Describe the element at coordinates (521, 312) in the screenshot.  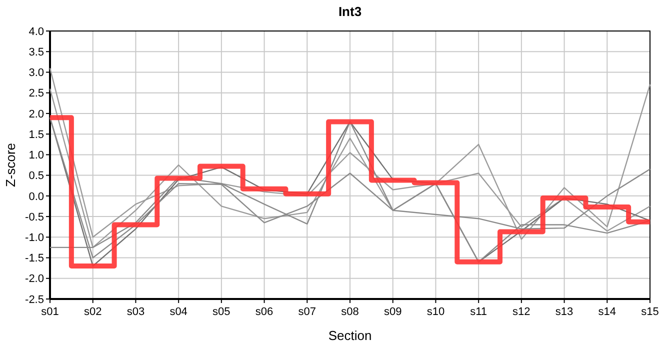
I see `x-tick-label: s12` at that location.